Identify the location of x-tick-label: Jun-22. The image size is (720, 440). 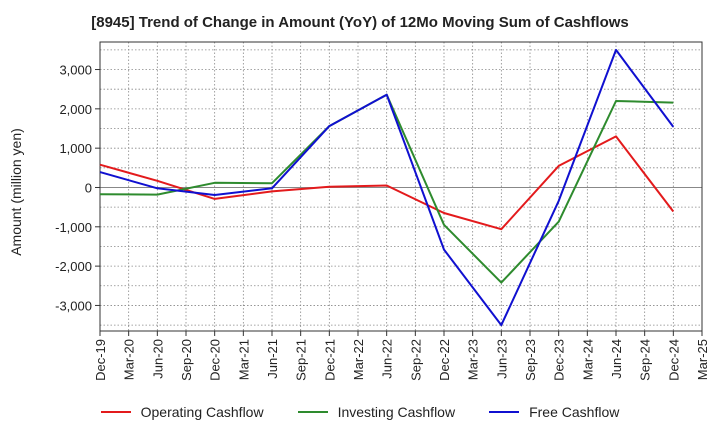
(387, 359).